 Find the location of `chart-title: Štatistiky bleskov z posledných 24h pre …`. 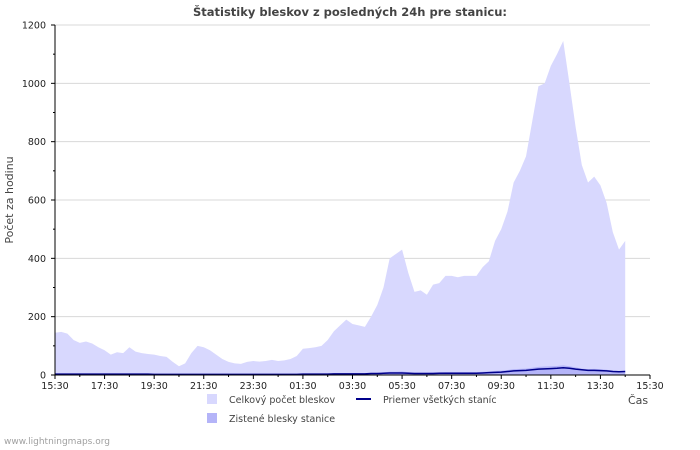

chart-title: Štatistiky bleskov z posledných 24h pre … is located at coordinates (350, 11).